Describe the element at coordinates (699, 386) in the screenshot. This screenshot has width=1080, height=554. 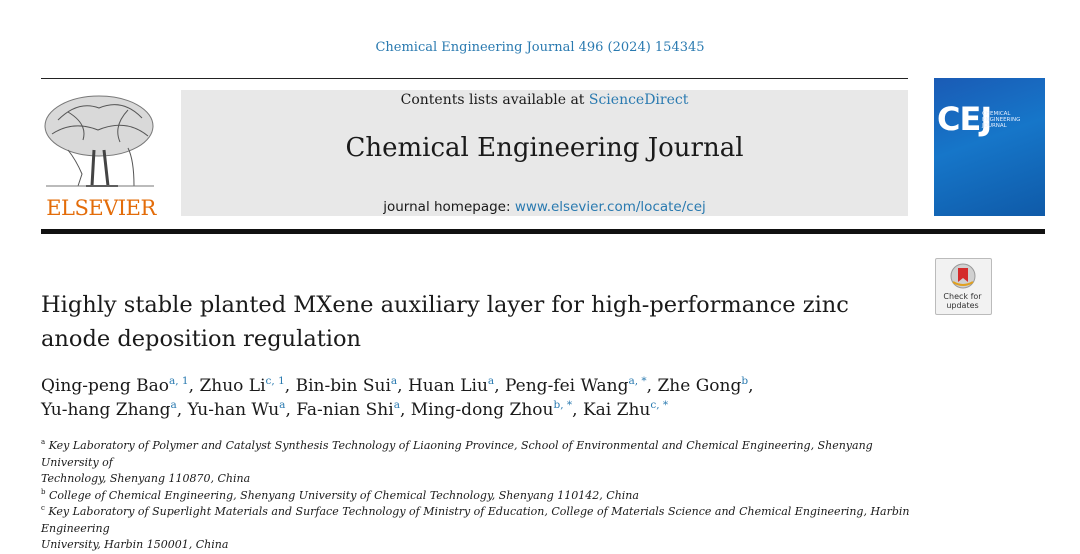
I see `author-name: Zhe Gong` at that location.